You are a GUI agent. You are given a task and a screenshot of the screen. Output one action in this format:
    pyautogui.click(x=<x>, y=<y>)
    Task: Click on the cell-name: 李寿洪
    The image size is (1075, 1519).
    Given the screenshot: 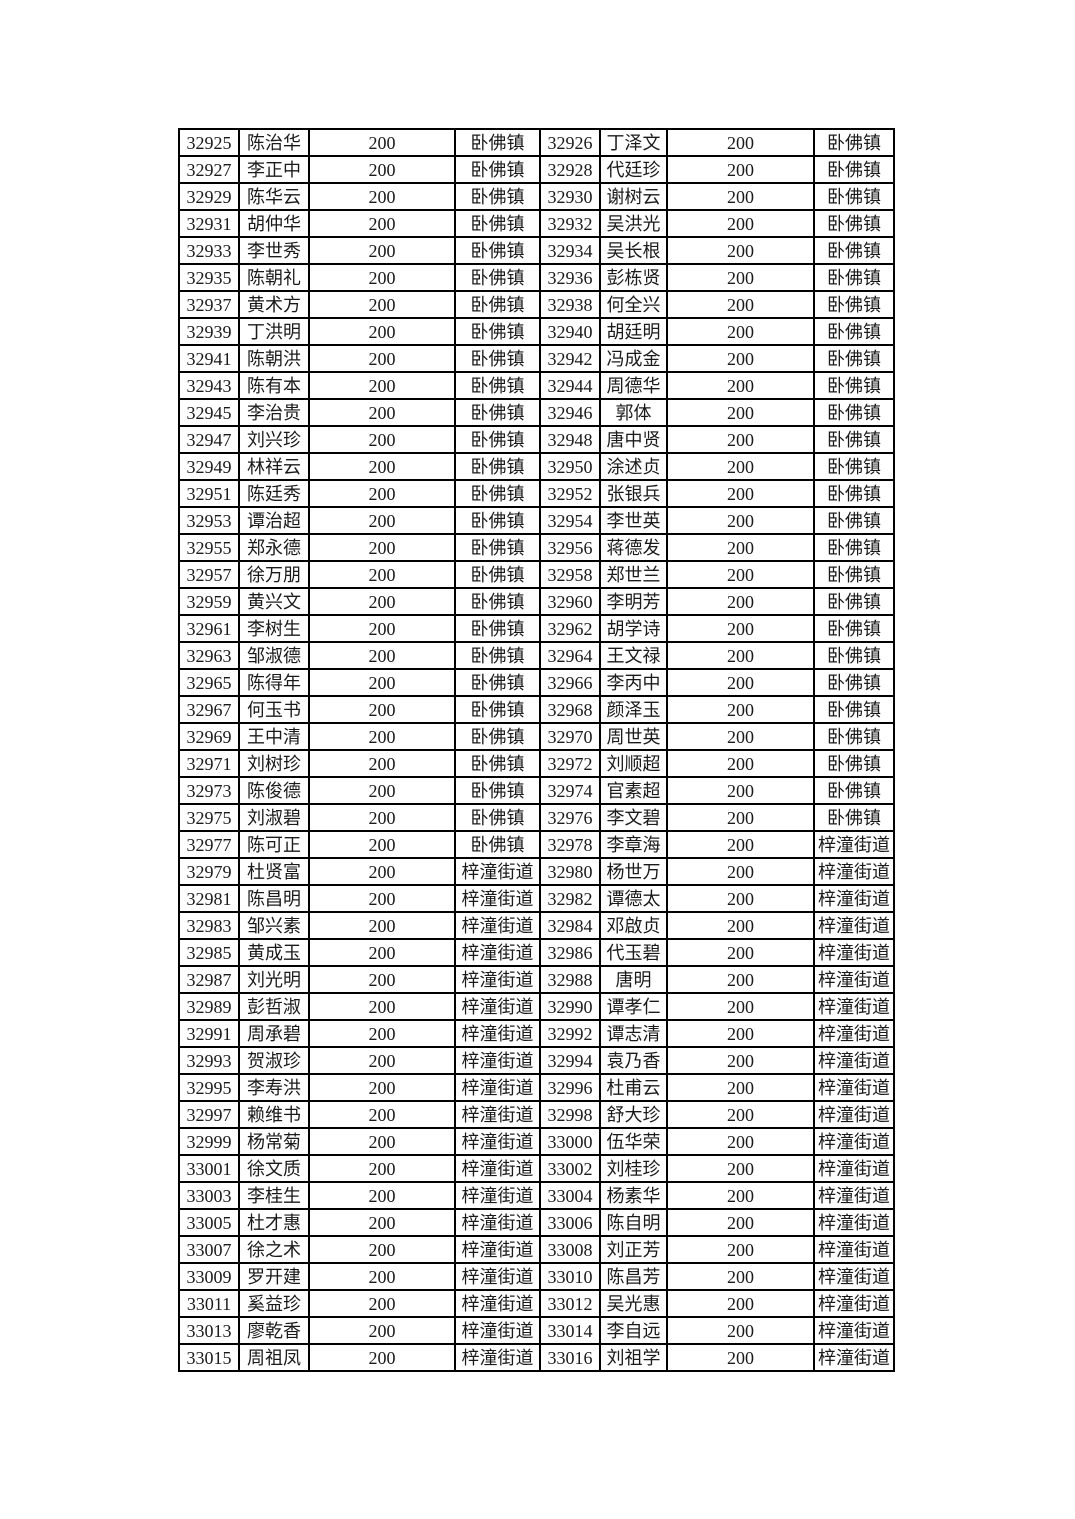 What is the action you would take?
    pyautogui.click(x=274, y=1087)
    